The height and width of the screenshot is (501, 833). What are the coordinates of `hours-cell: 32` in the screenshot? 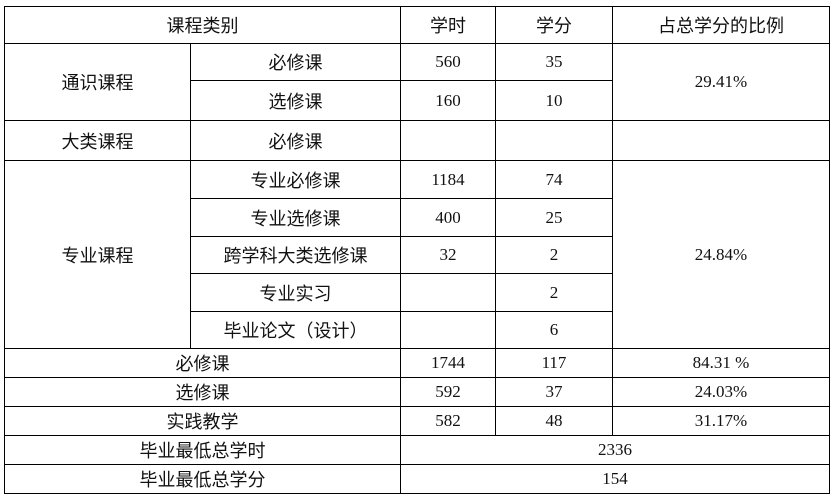 It's located at (448, 255).